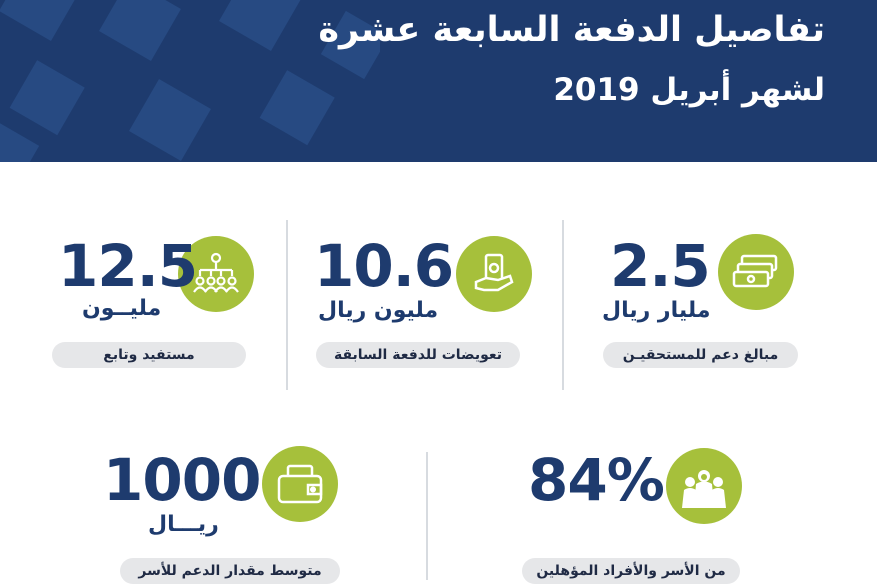 Image resolution: width=877 pixels, height=584 pixels. What do you see at coordinates (216, 274) in the screenshot?
I see `hierarchy-people-icon` at bounding box center [216, 274].